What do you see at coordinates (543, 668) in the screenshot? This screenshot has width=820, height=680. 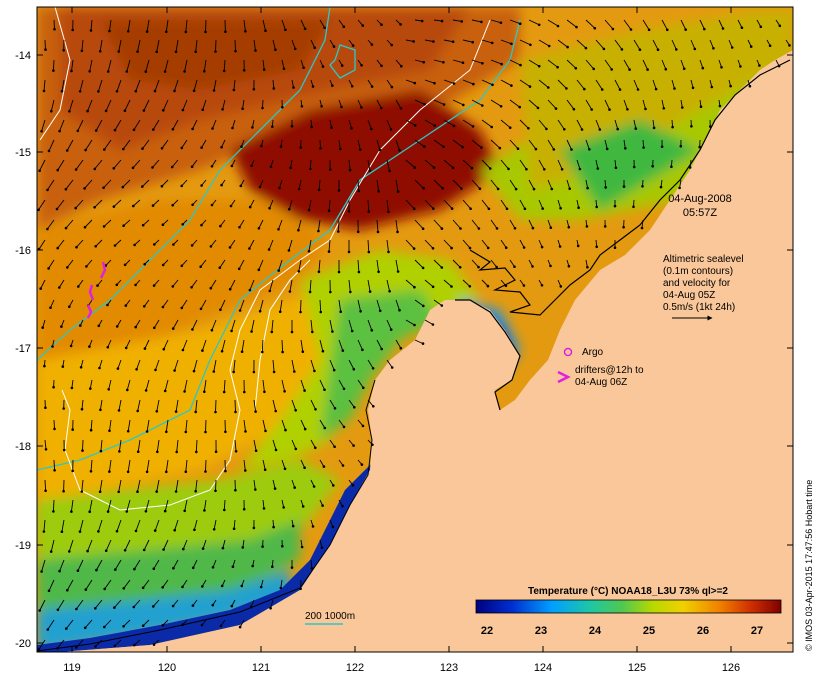 I see `x-tick-label: 124` at bounding box center [543, 668].